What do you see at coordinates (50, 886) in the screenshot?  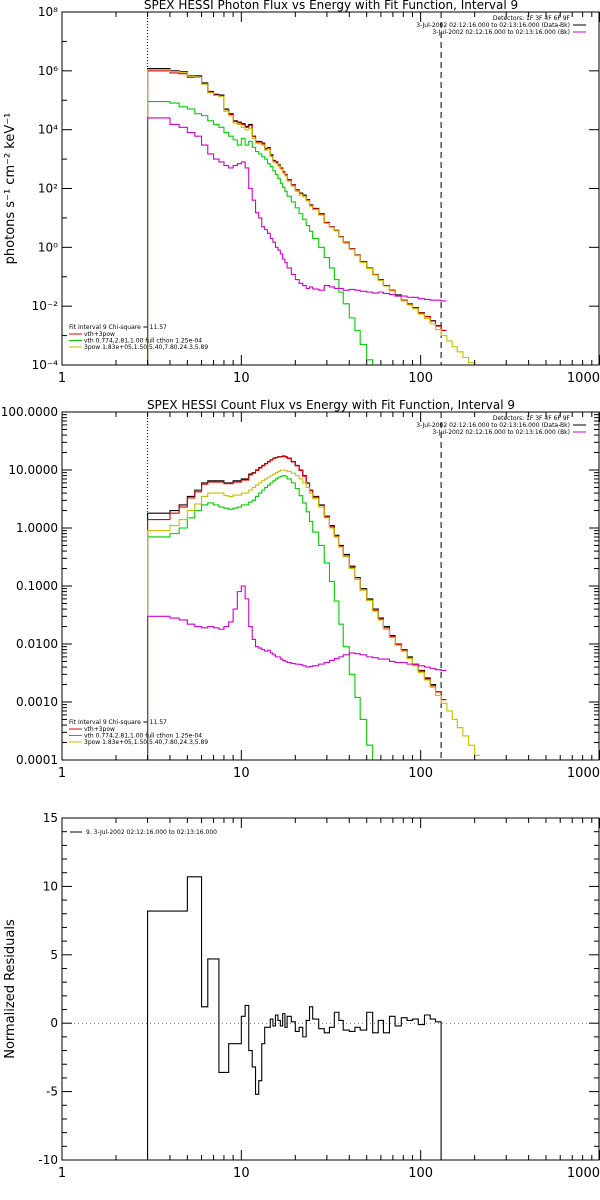 I see `y-tick-label: 10` at bounding box center [50, 886].